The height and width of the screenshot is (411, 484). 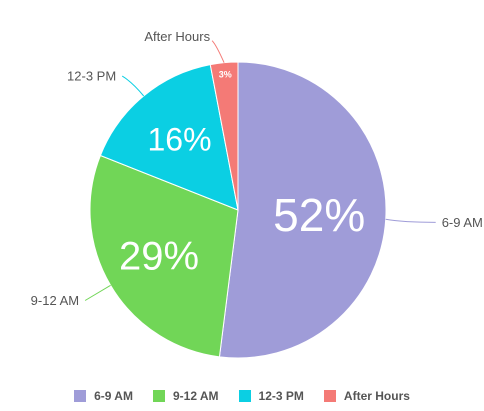 What do you see at coordinates (55, 300) in the screenshot?
I see `slice-category-label-9-12-am: 9-12 AM` at bounding box center [55, 300].